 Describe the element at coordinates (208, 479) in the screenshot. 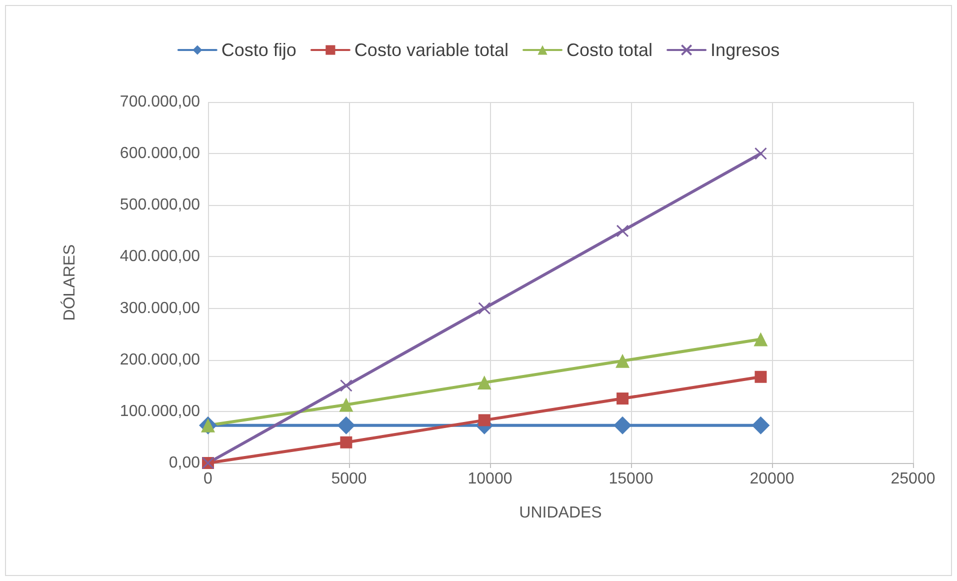

I see `x-tick-label: 0` at that location.